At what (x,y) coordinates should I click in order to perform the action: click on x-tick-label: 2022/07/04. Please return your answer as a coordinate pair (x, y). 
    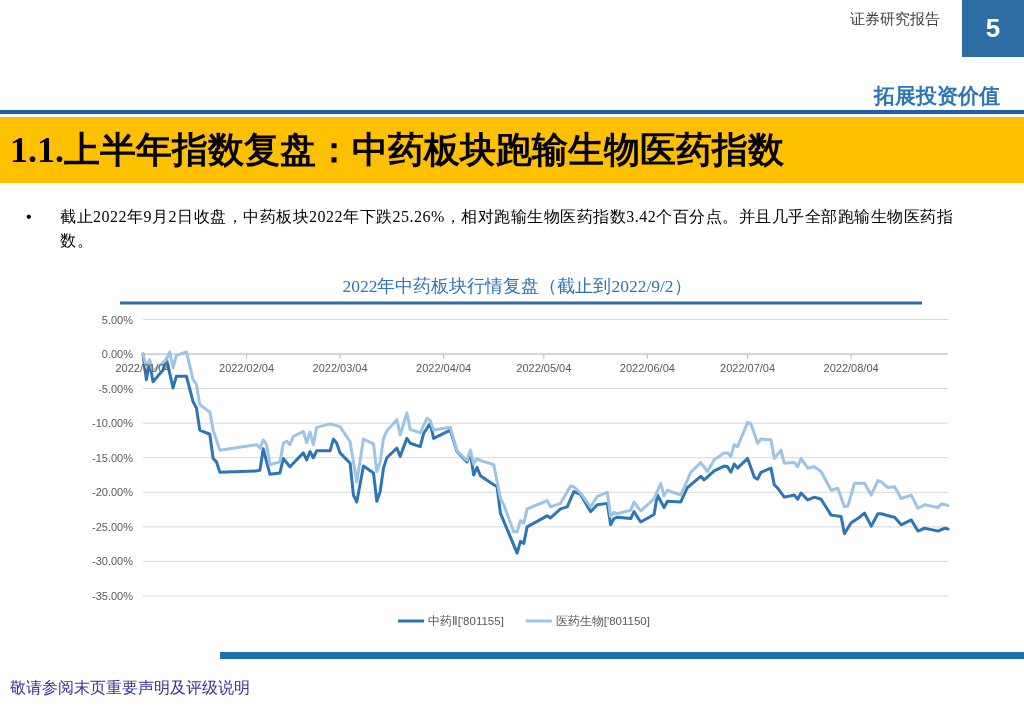
    Looking at the image, I should click on (748, 368).